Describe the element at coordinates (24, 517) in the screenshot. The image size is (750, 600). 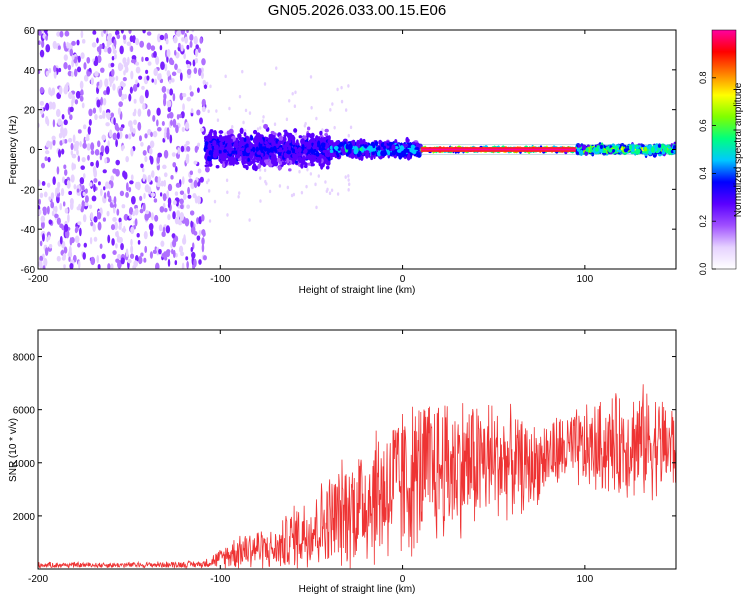
I see `y-tick-label: 2000` at that location.